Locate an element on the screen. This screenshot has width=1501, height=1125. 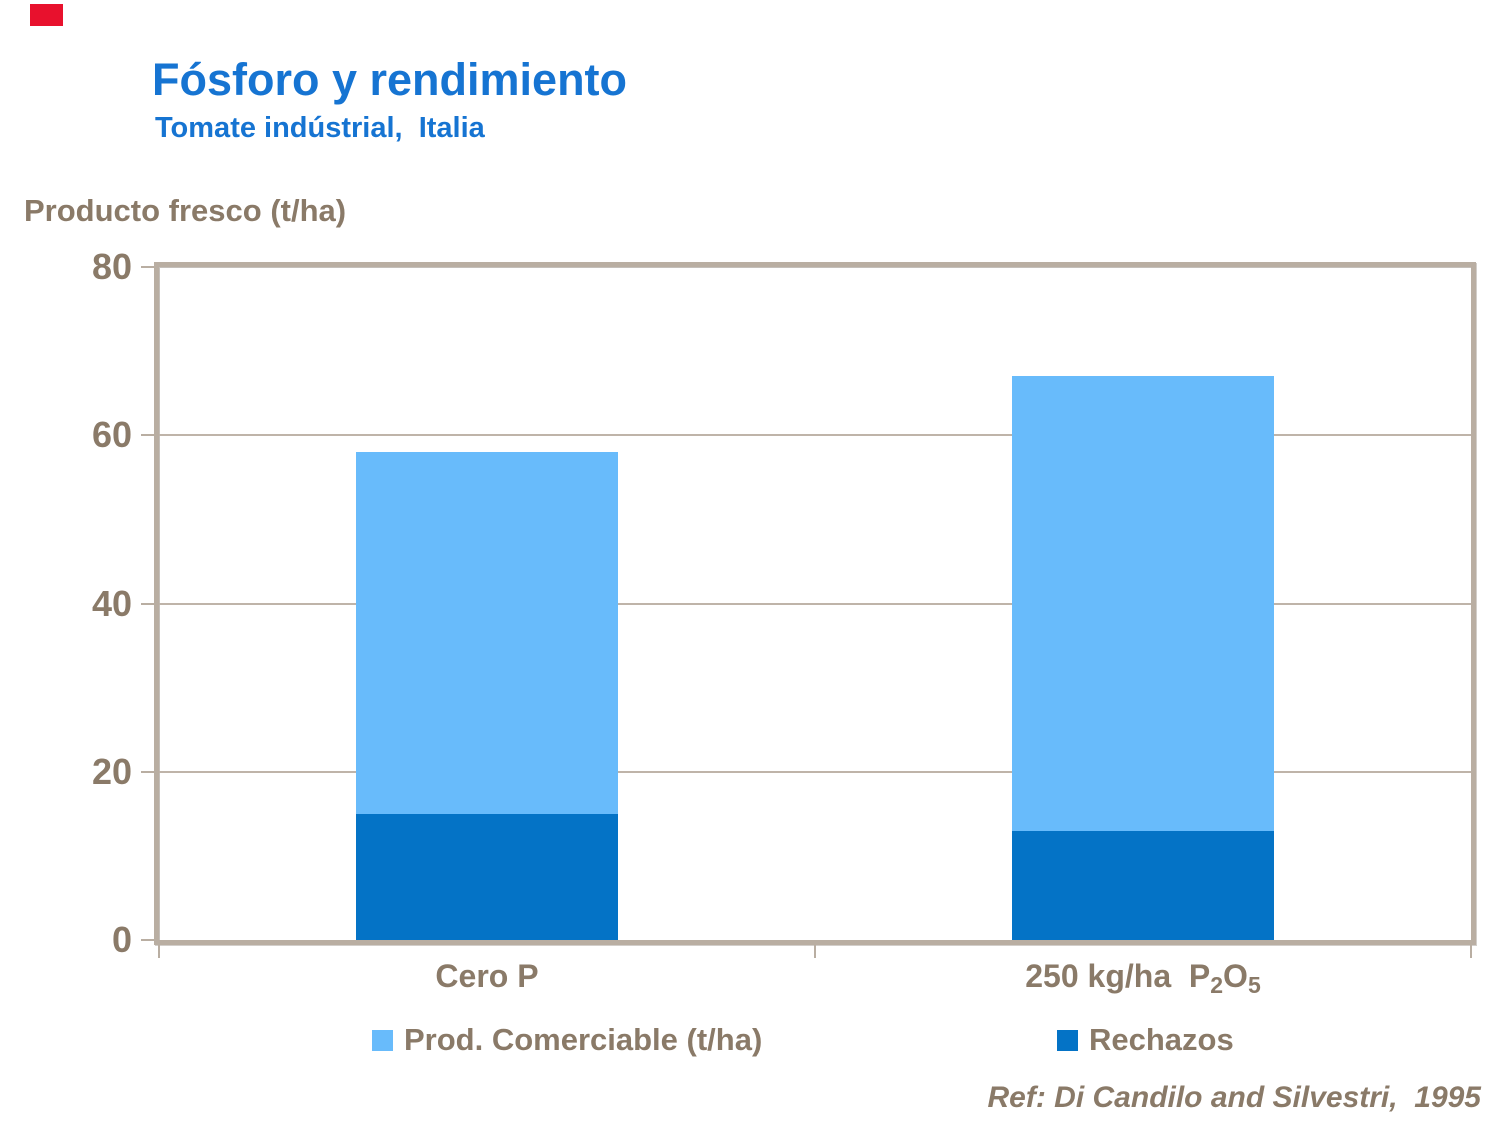
label-text: Cero P is located at coordinates (487, 976).